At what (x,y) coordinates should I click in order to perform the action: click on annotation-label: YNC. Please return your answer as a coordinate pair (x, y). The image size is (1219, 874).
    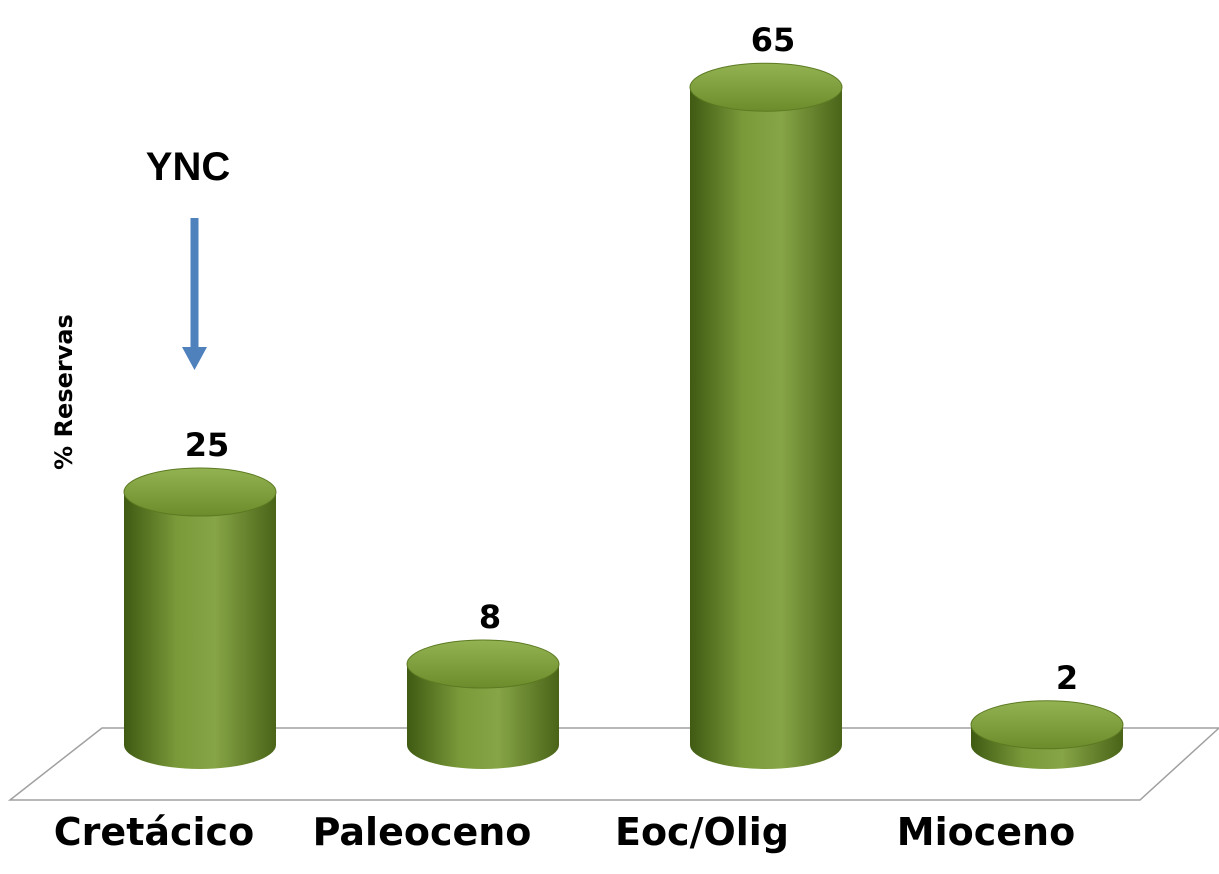
    Looking at the image, I should click on (188, 167).